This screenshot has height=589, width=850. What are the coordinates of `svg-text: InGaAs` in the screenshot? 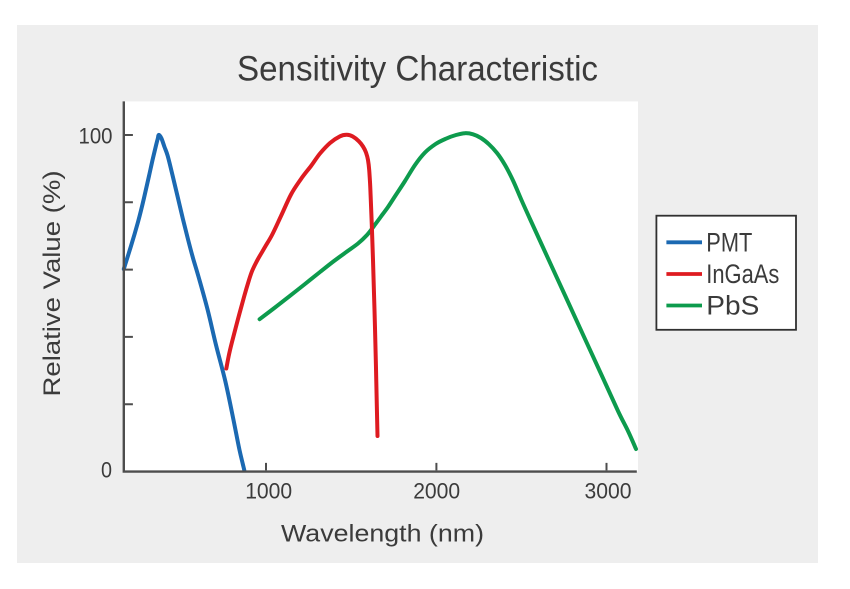 It's located at (742, 274).